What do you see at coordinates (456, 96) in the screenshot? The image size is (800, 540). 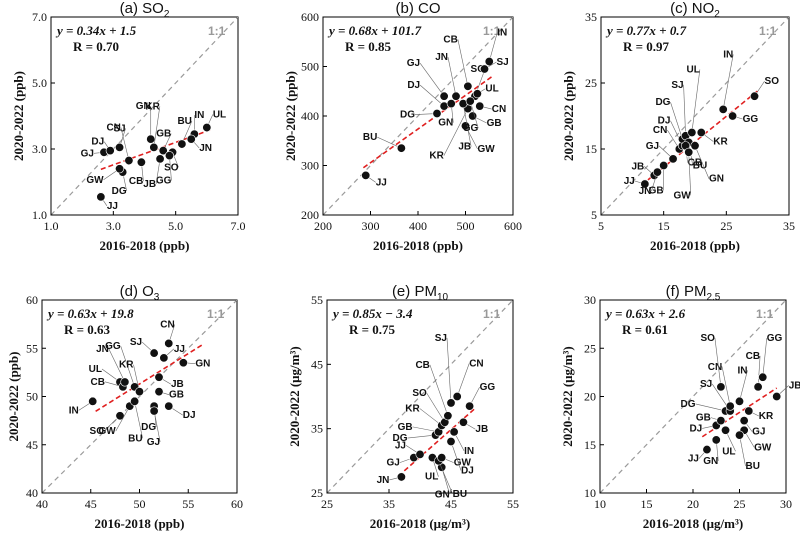 I see `data-point-jn` at bounding box center [456, 96].